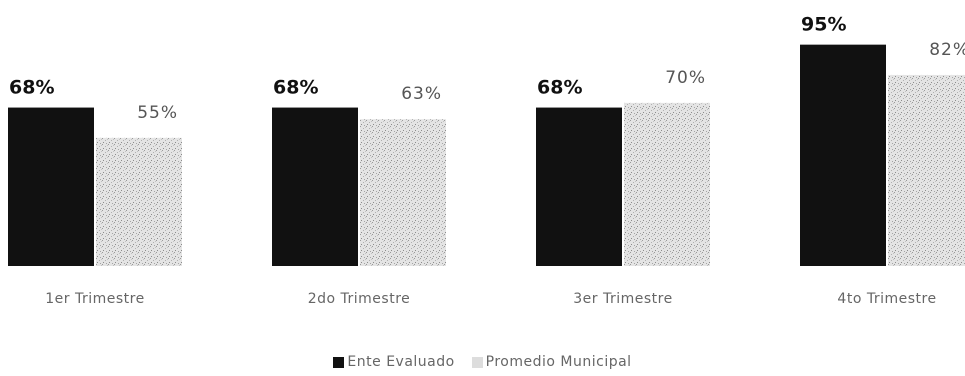 The image size is (965, 376). I want to click on data-label-ente-evaluado-2: 68%, so click(295, 88).